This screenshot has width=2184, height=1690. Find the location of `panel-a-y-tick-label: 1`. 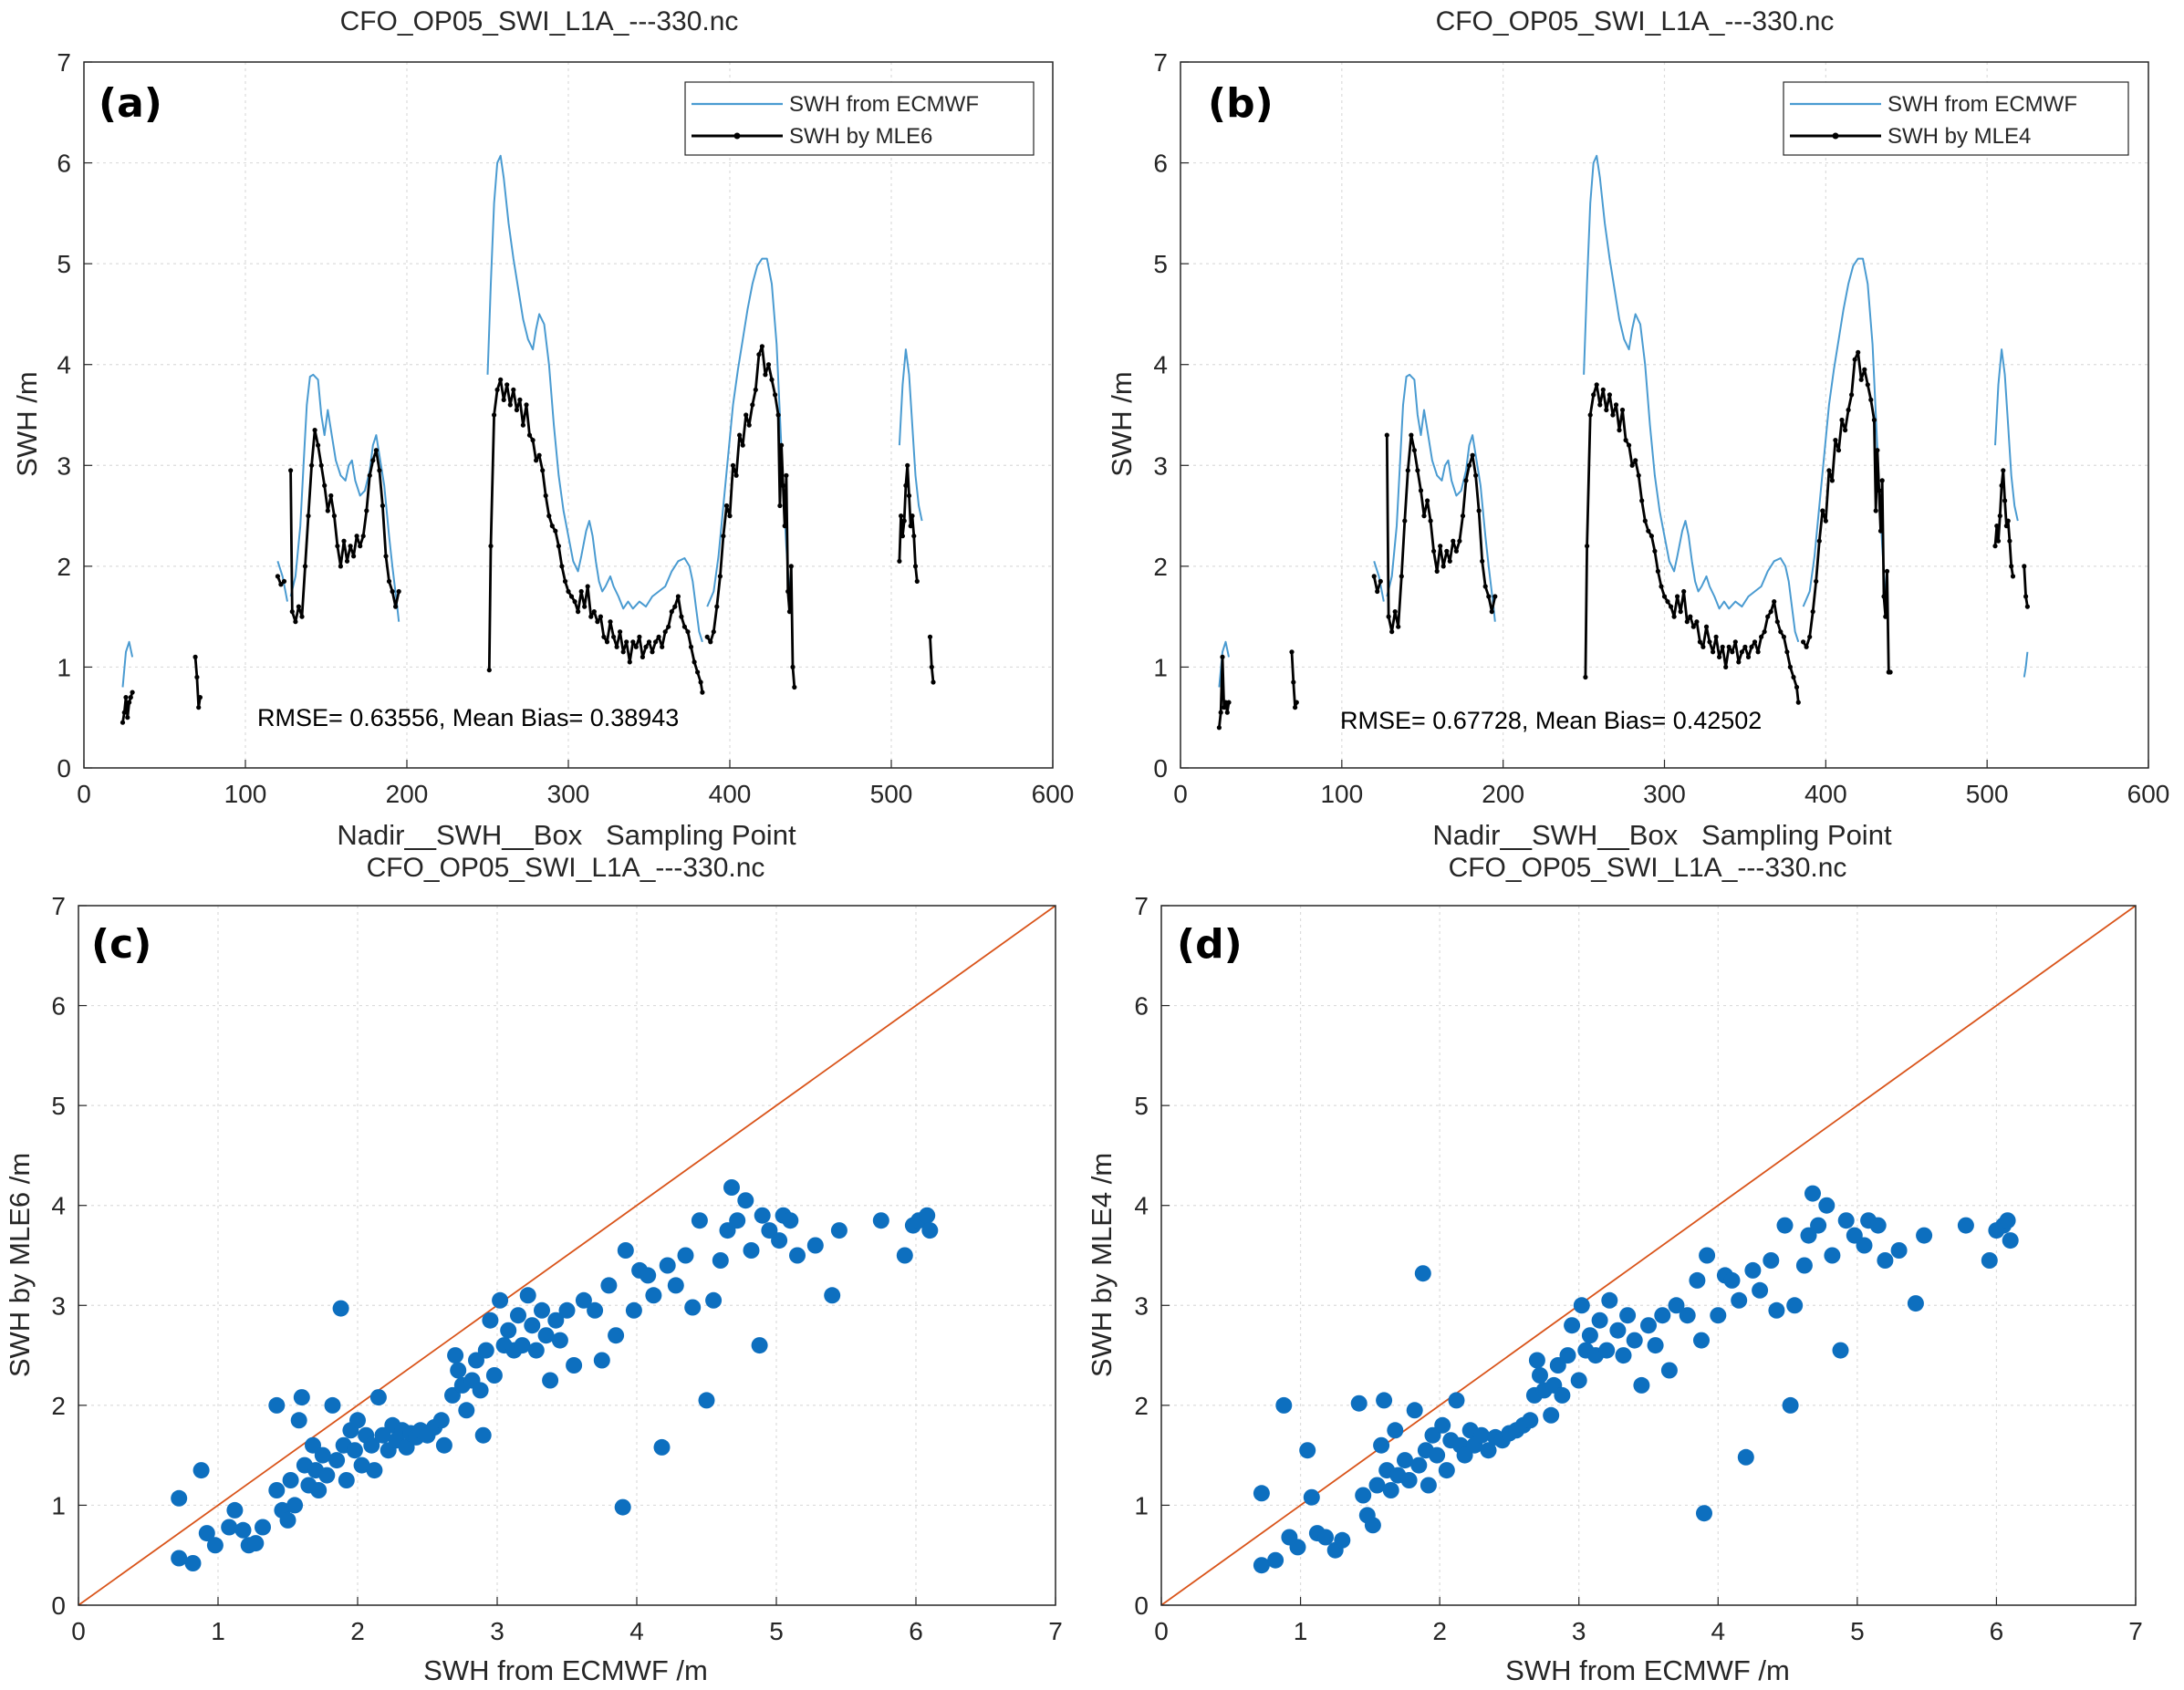

panel-a-y-tick-label: 1 is located at coordinates (64, 667).